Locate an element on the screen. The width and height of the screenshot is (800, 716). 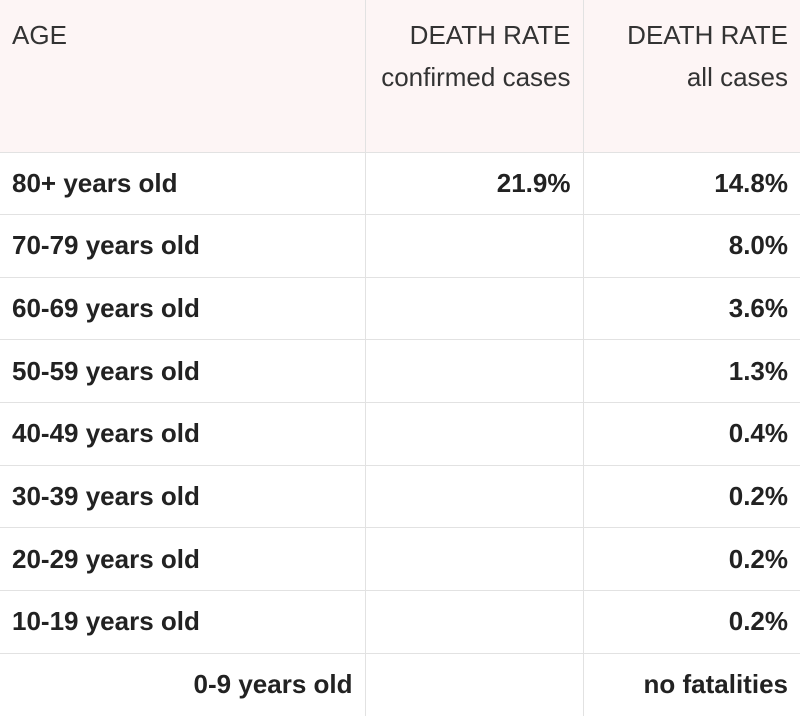
age-cell: 30-39 years old is located at coordinates (183, 496).